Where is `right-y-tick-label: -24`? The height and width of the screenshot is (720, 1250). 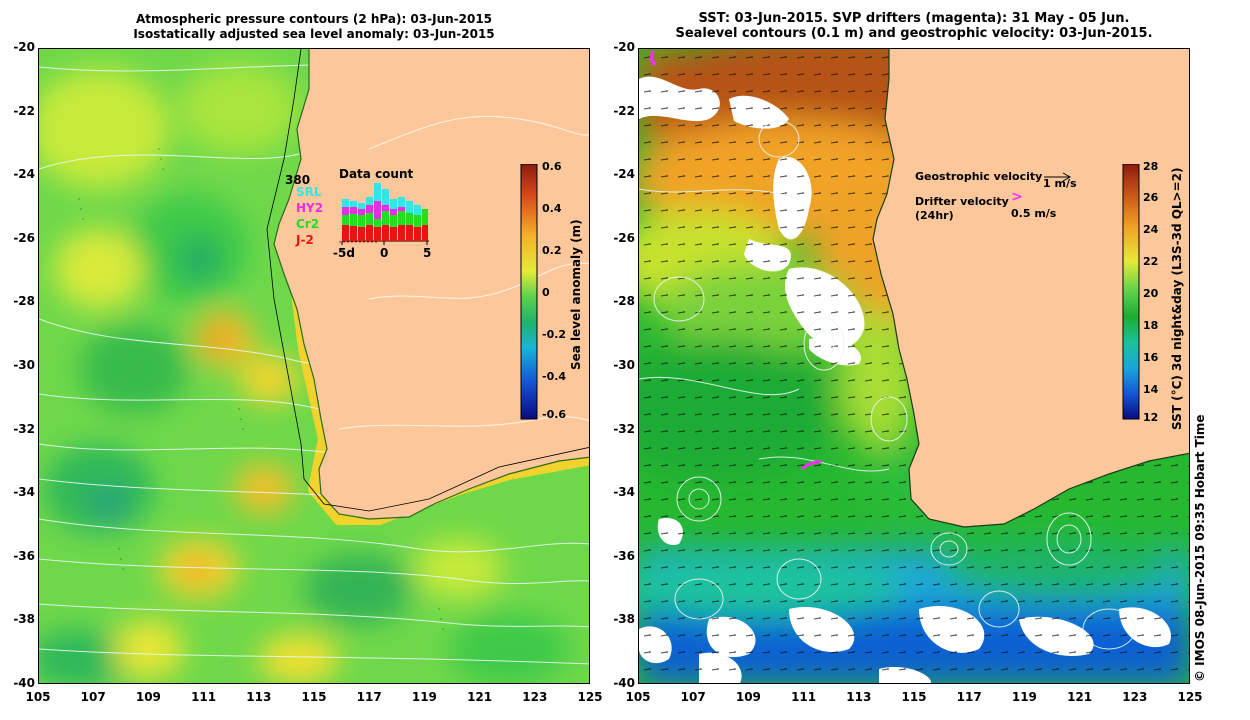
right-y-tick-label: -24 is located at coordinates (624, 174).